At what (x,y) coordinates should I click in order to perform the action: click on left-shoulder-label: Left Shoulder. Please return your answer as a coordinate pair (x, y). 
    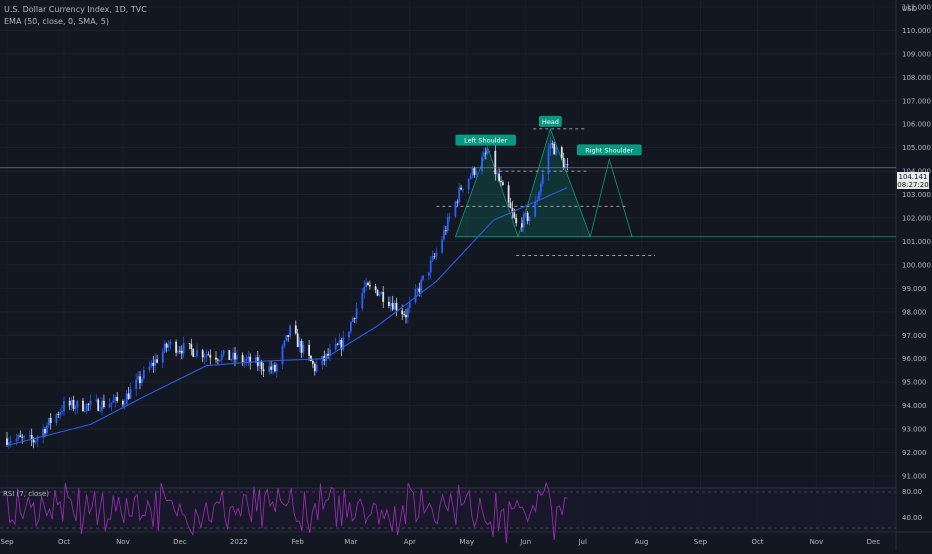
    Looking at the image, I should click on (486, 141).